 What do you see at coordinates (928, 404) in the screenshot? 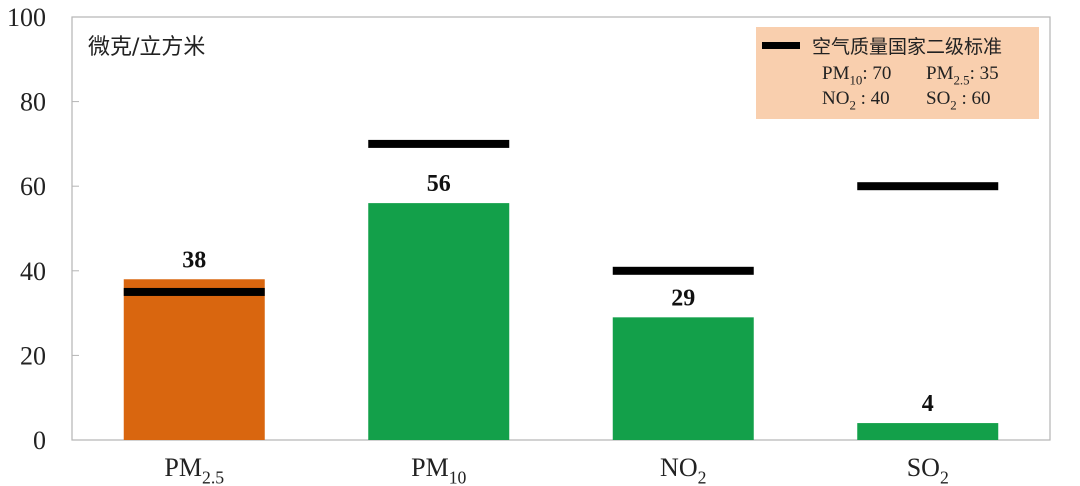
I see `data-label: 4` at bounding box center [928, 404].